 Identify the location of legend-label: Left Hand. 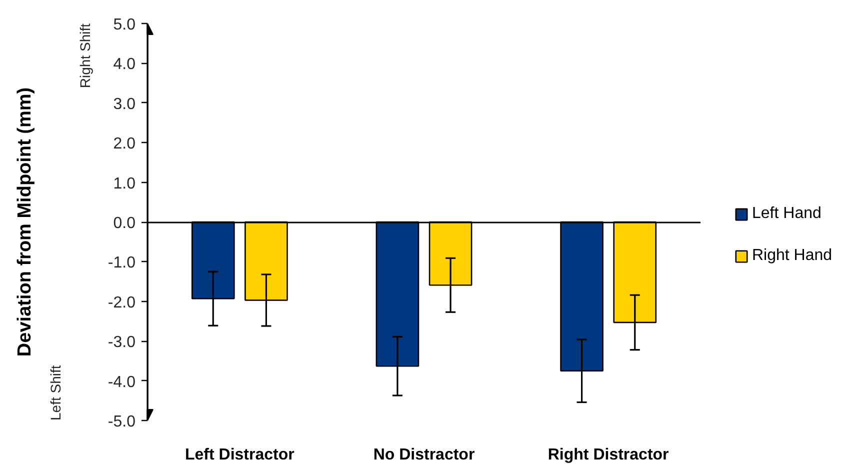
(787, 214).